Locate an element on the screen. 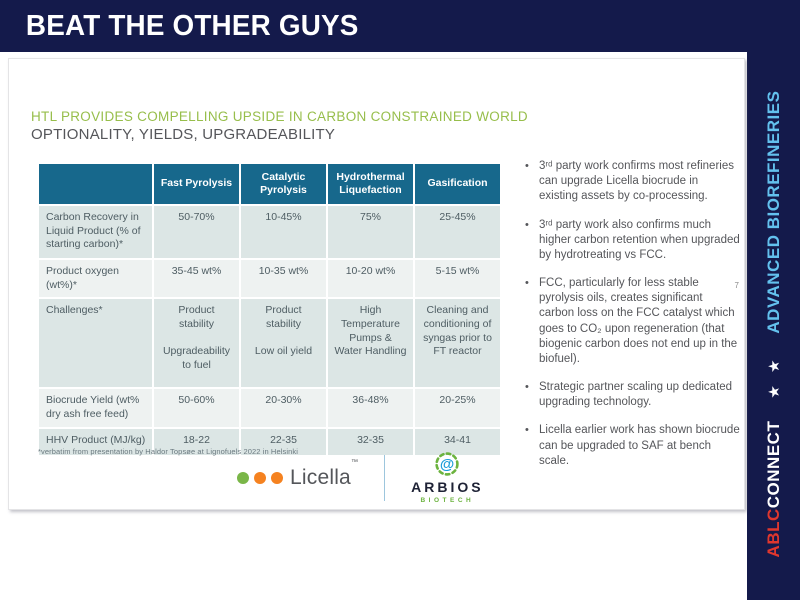  table-cell: 22-35 is located at coordinates (283, 441).